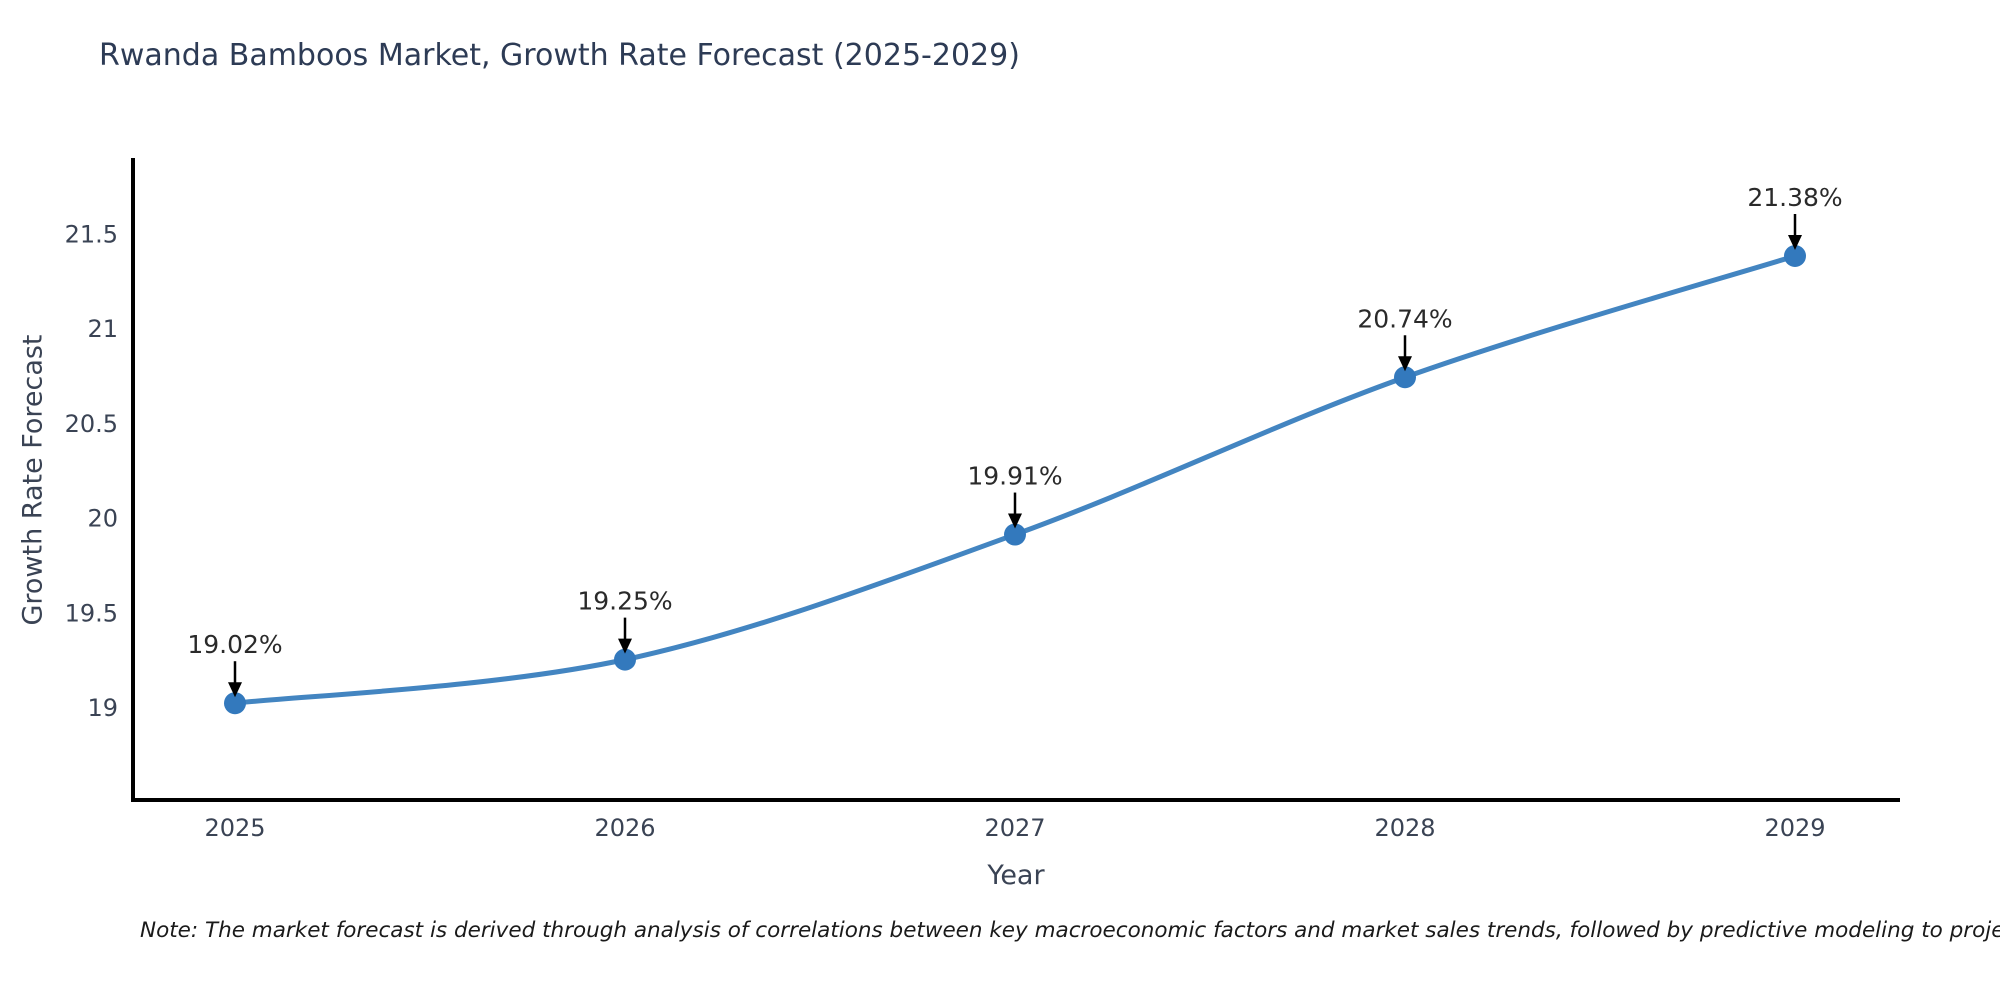 Image resolution: width=2000 pixels, height=1000 pixels. What do you see at coordinates (91, 424) in the screenshot?
I see `y-tick-label: 20.5` at bounding box center [91, 424].